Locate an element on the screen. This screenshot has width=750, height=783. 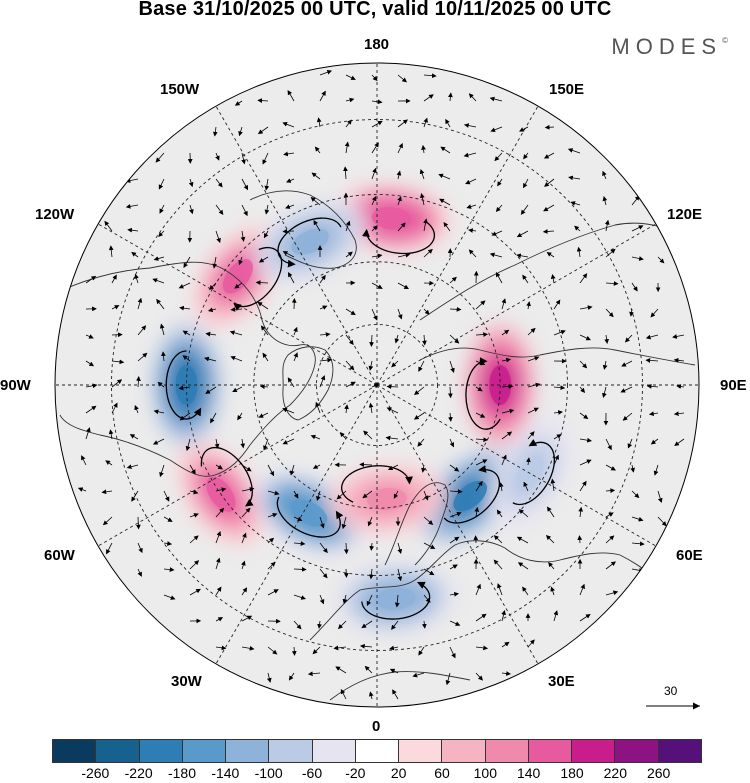
colorbar-tick-label: -220 is located at coordinates (138, 773).